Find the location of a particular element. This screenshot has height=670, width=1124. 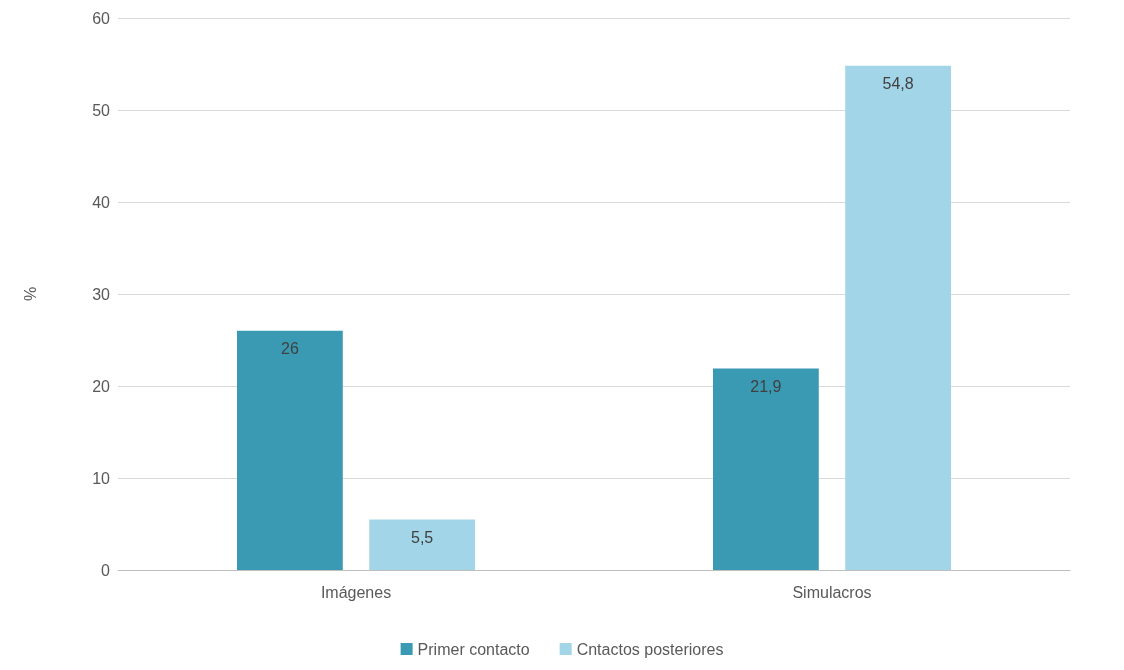

legend-label: Primer contacto is located at coordinates (473, 649).